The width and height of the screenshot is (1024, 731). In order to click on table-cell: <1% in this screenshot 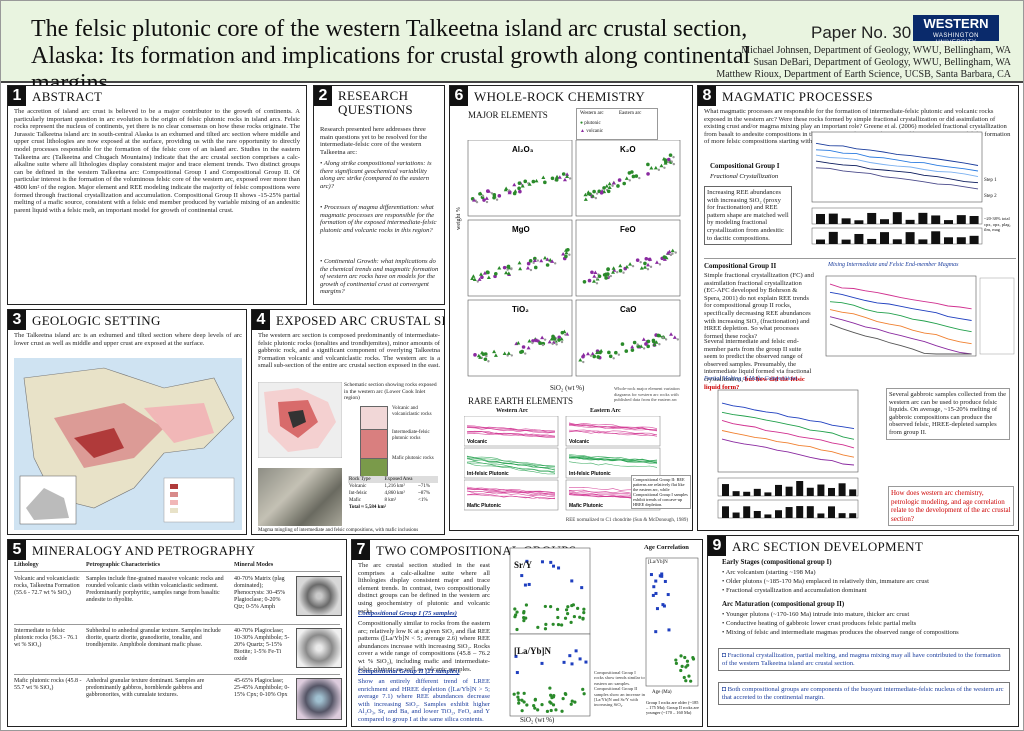, I will do `click(423, 500)`.